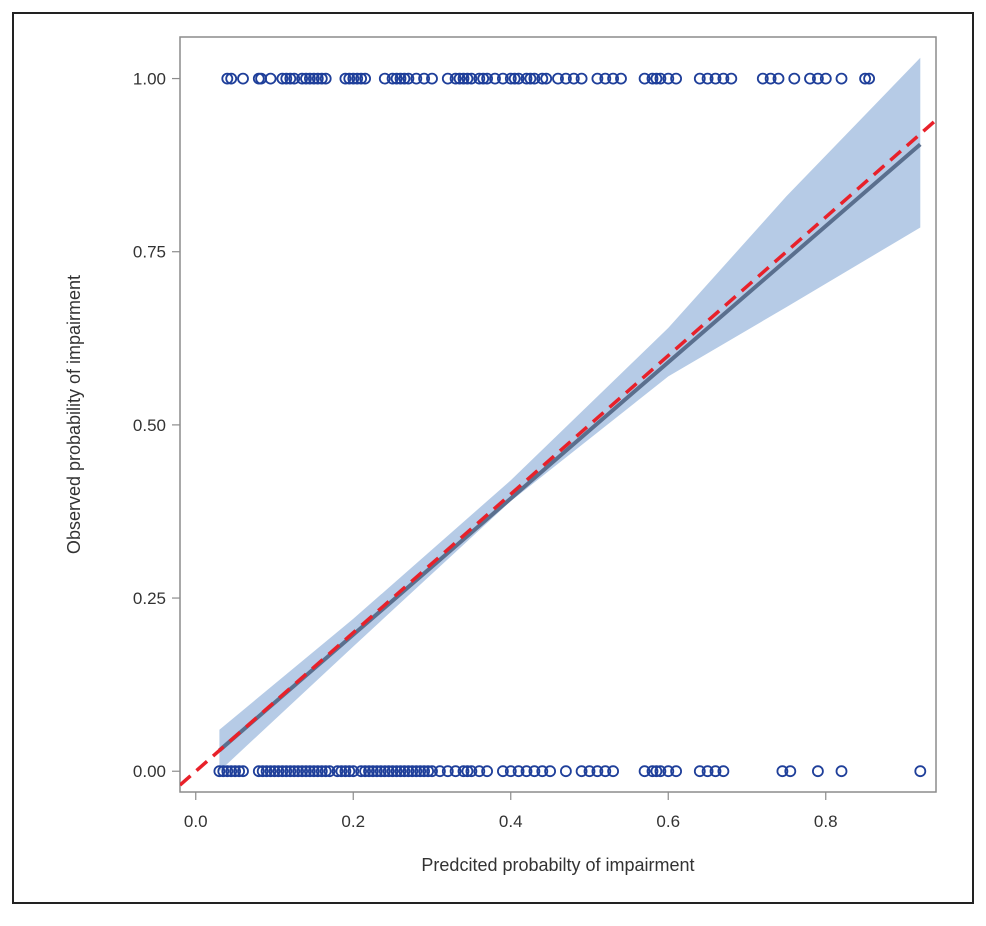 The height and width of the screenshot is (926, 986). What do you see at coordinates (196, 821) in the screenshot?
I see `x-tick-label: 0.0` at bounding box center [196, 821].